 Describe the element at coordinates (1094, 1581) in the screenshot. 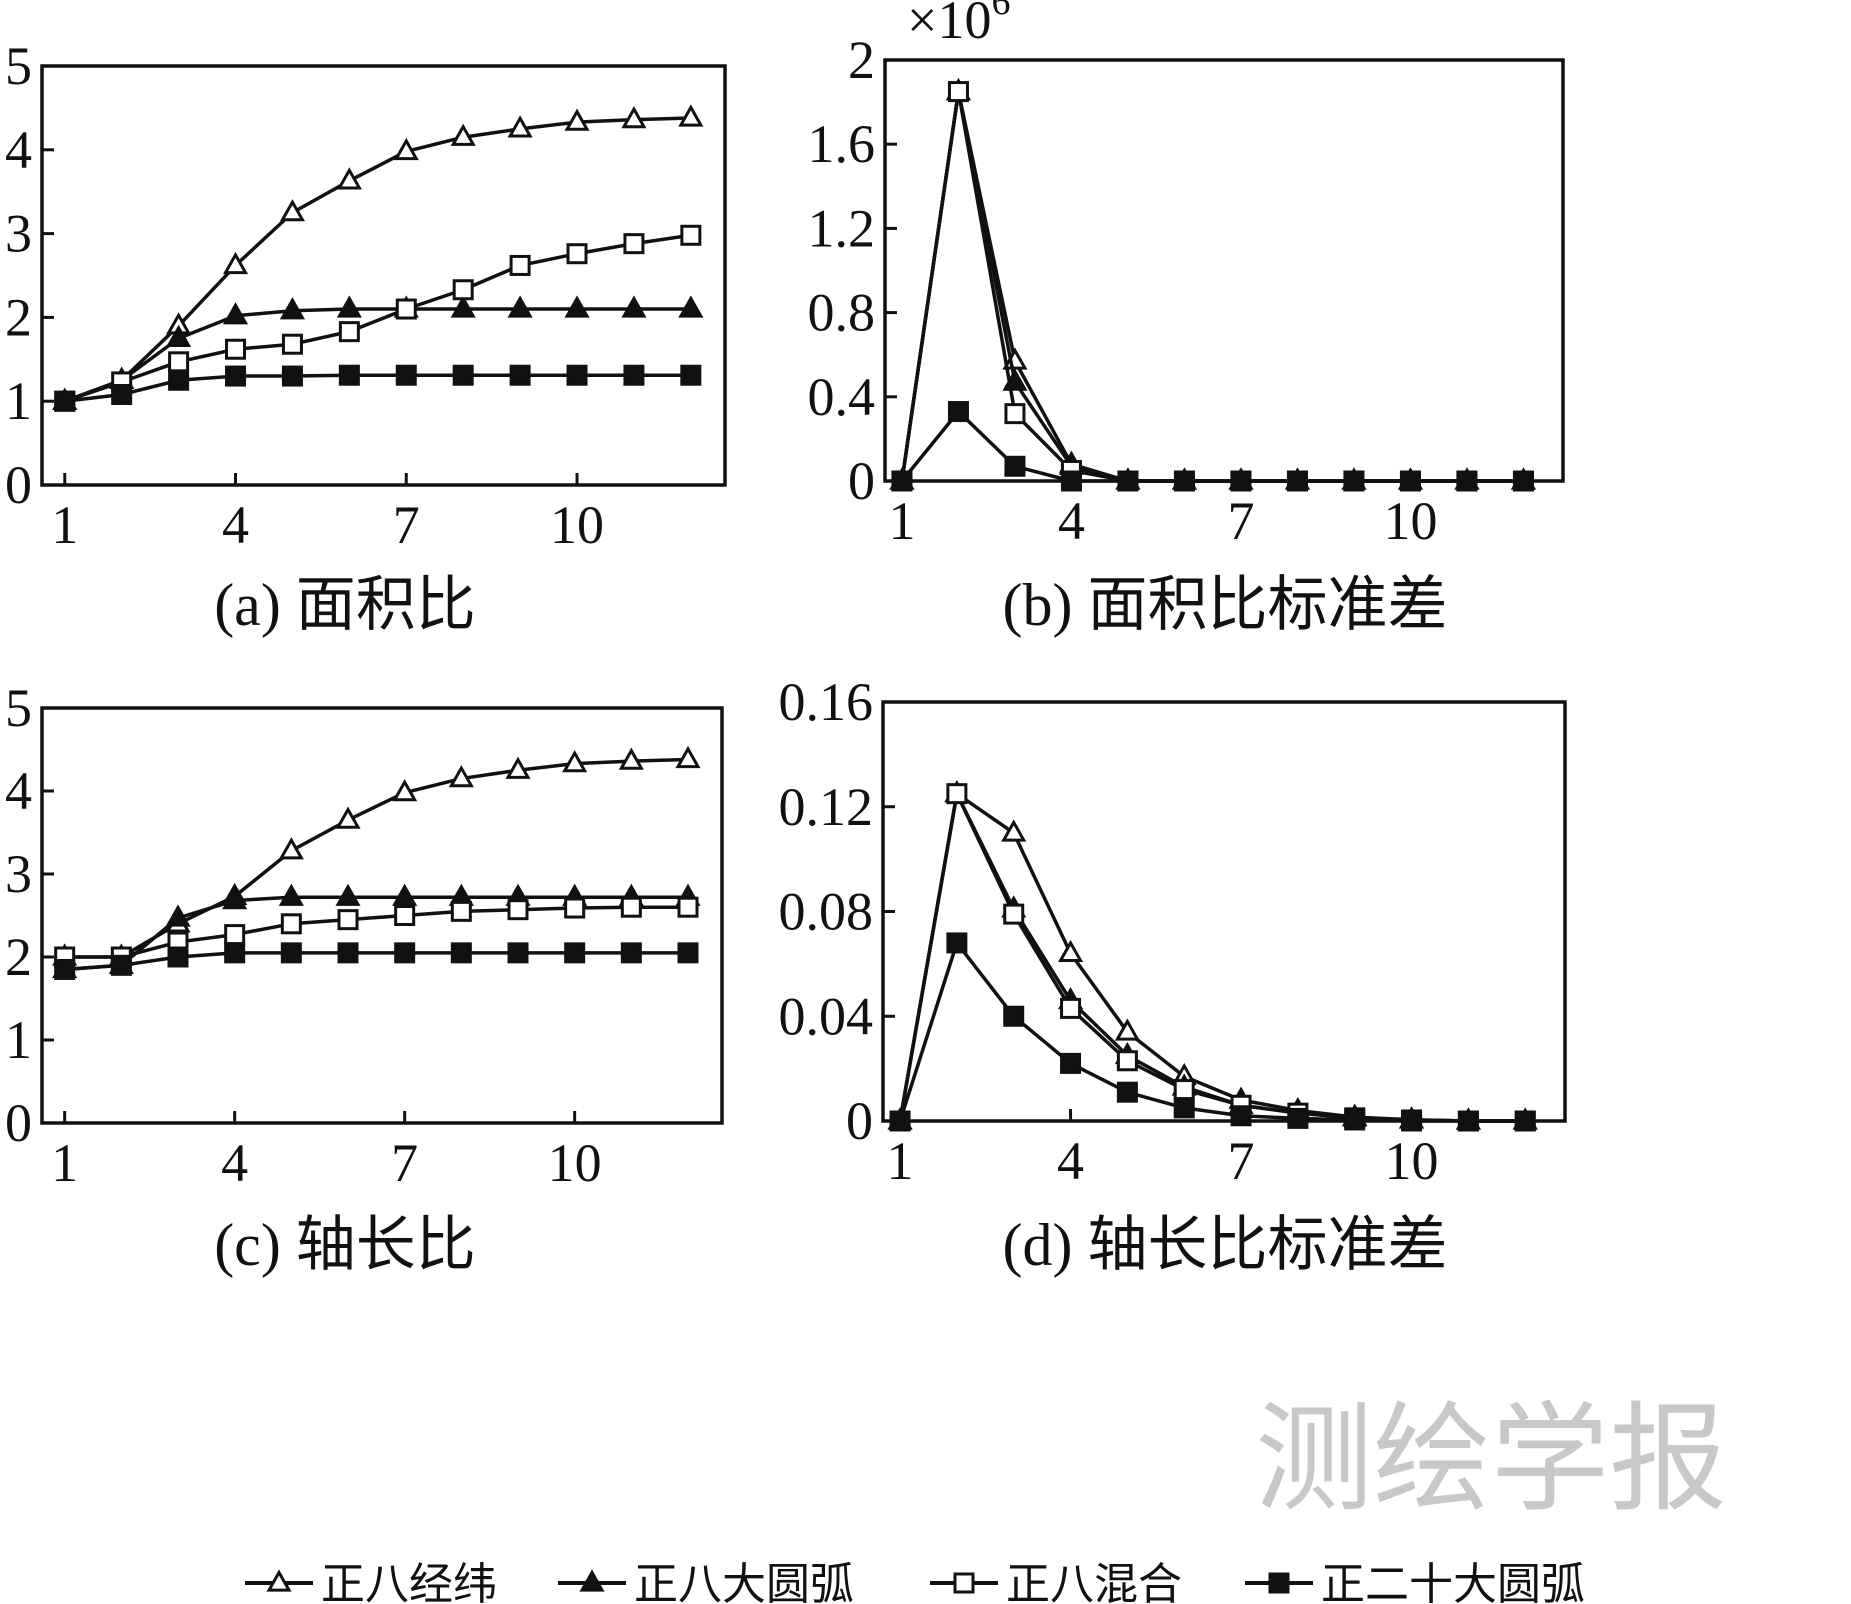

I see `legend-label: 正八混合` at that location.